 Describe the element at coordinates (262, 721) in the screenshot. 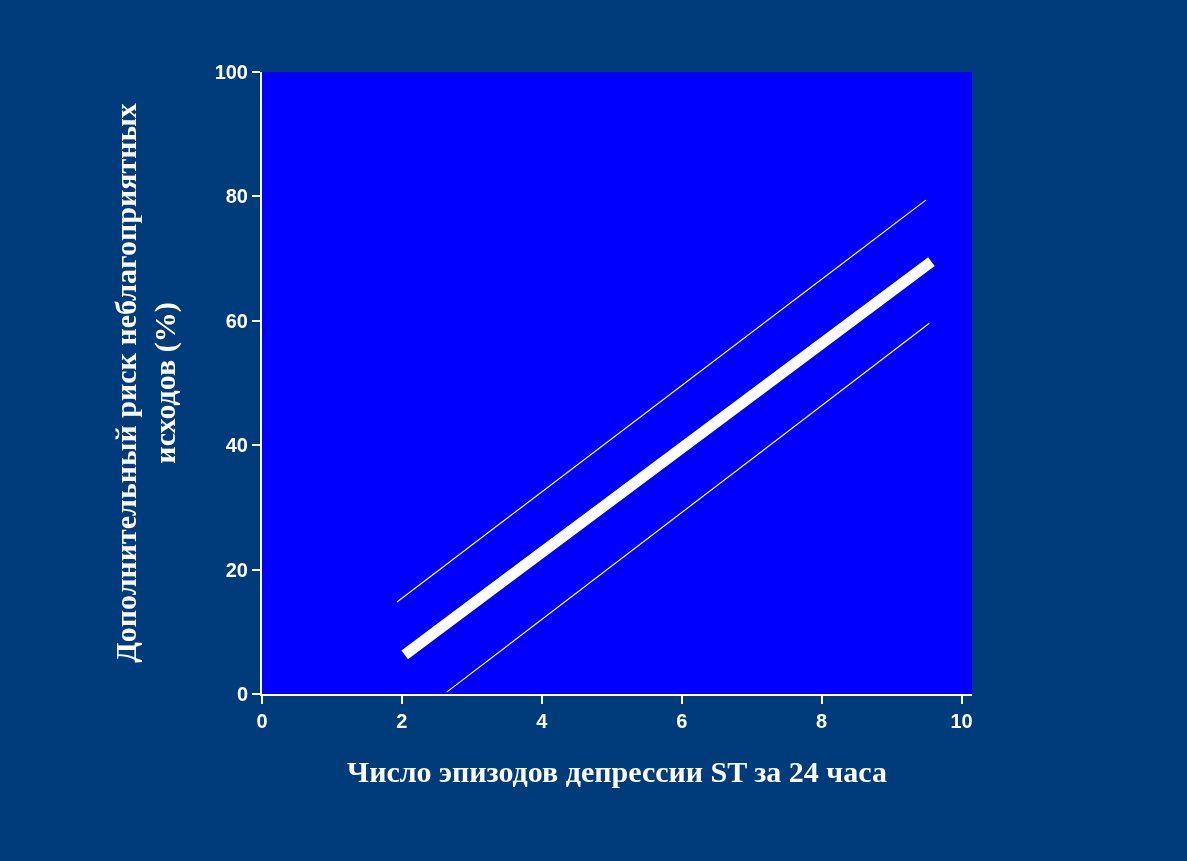

I see `x-tick-label: 0` at that location.